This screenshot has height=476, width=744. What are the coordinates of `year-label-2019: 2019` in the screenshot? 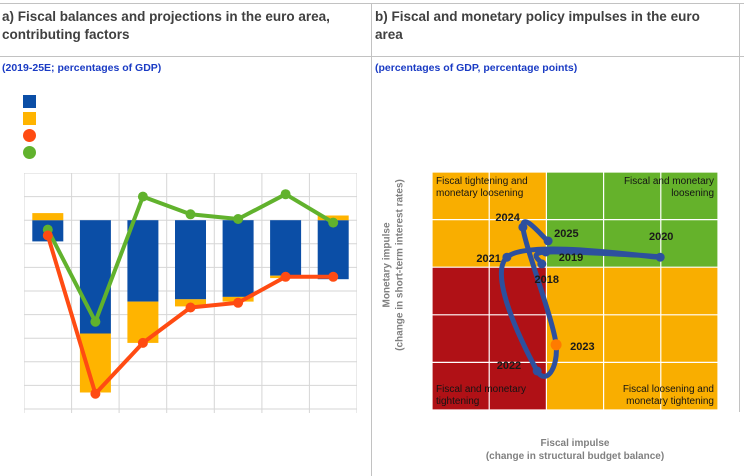 It's located at (571, 258).